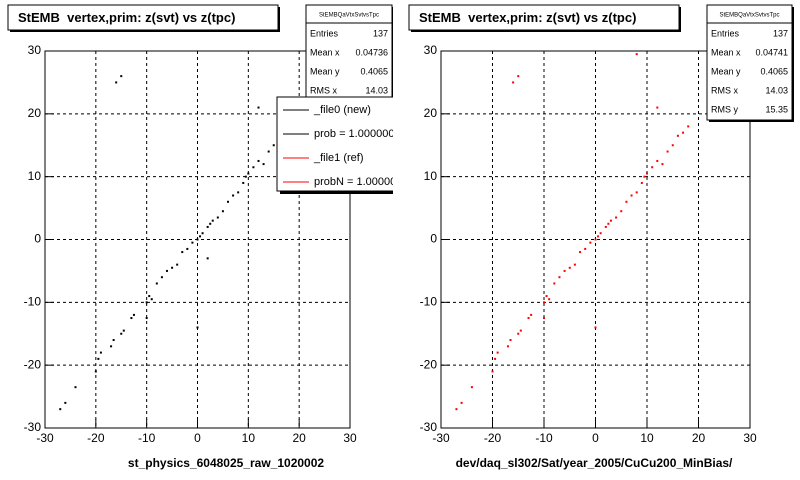 This screenshot has height=480, width=800. What do you see at coordinates (749, 16) in the screenshot?
I see `stats-name: StEMBQaVtxSvtvsTpc` at bounding box center [749, 16].